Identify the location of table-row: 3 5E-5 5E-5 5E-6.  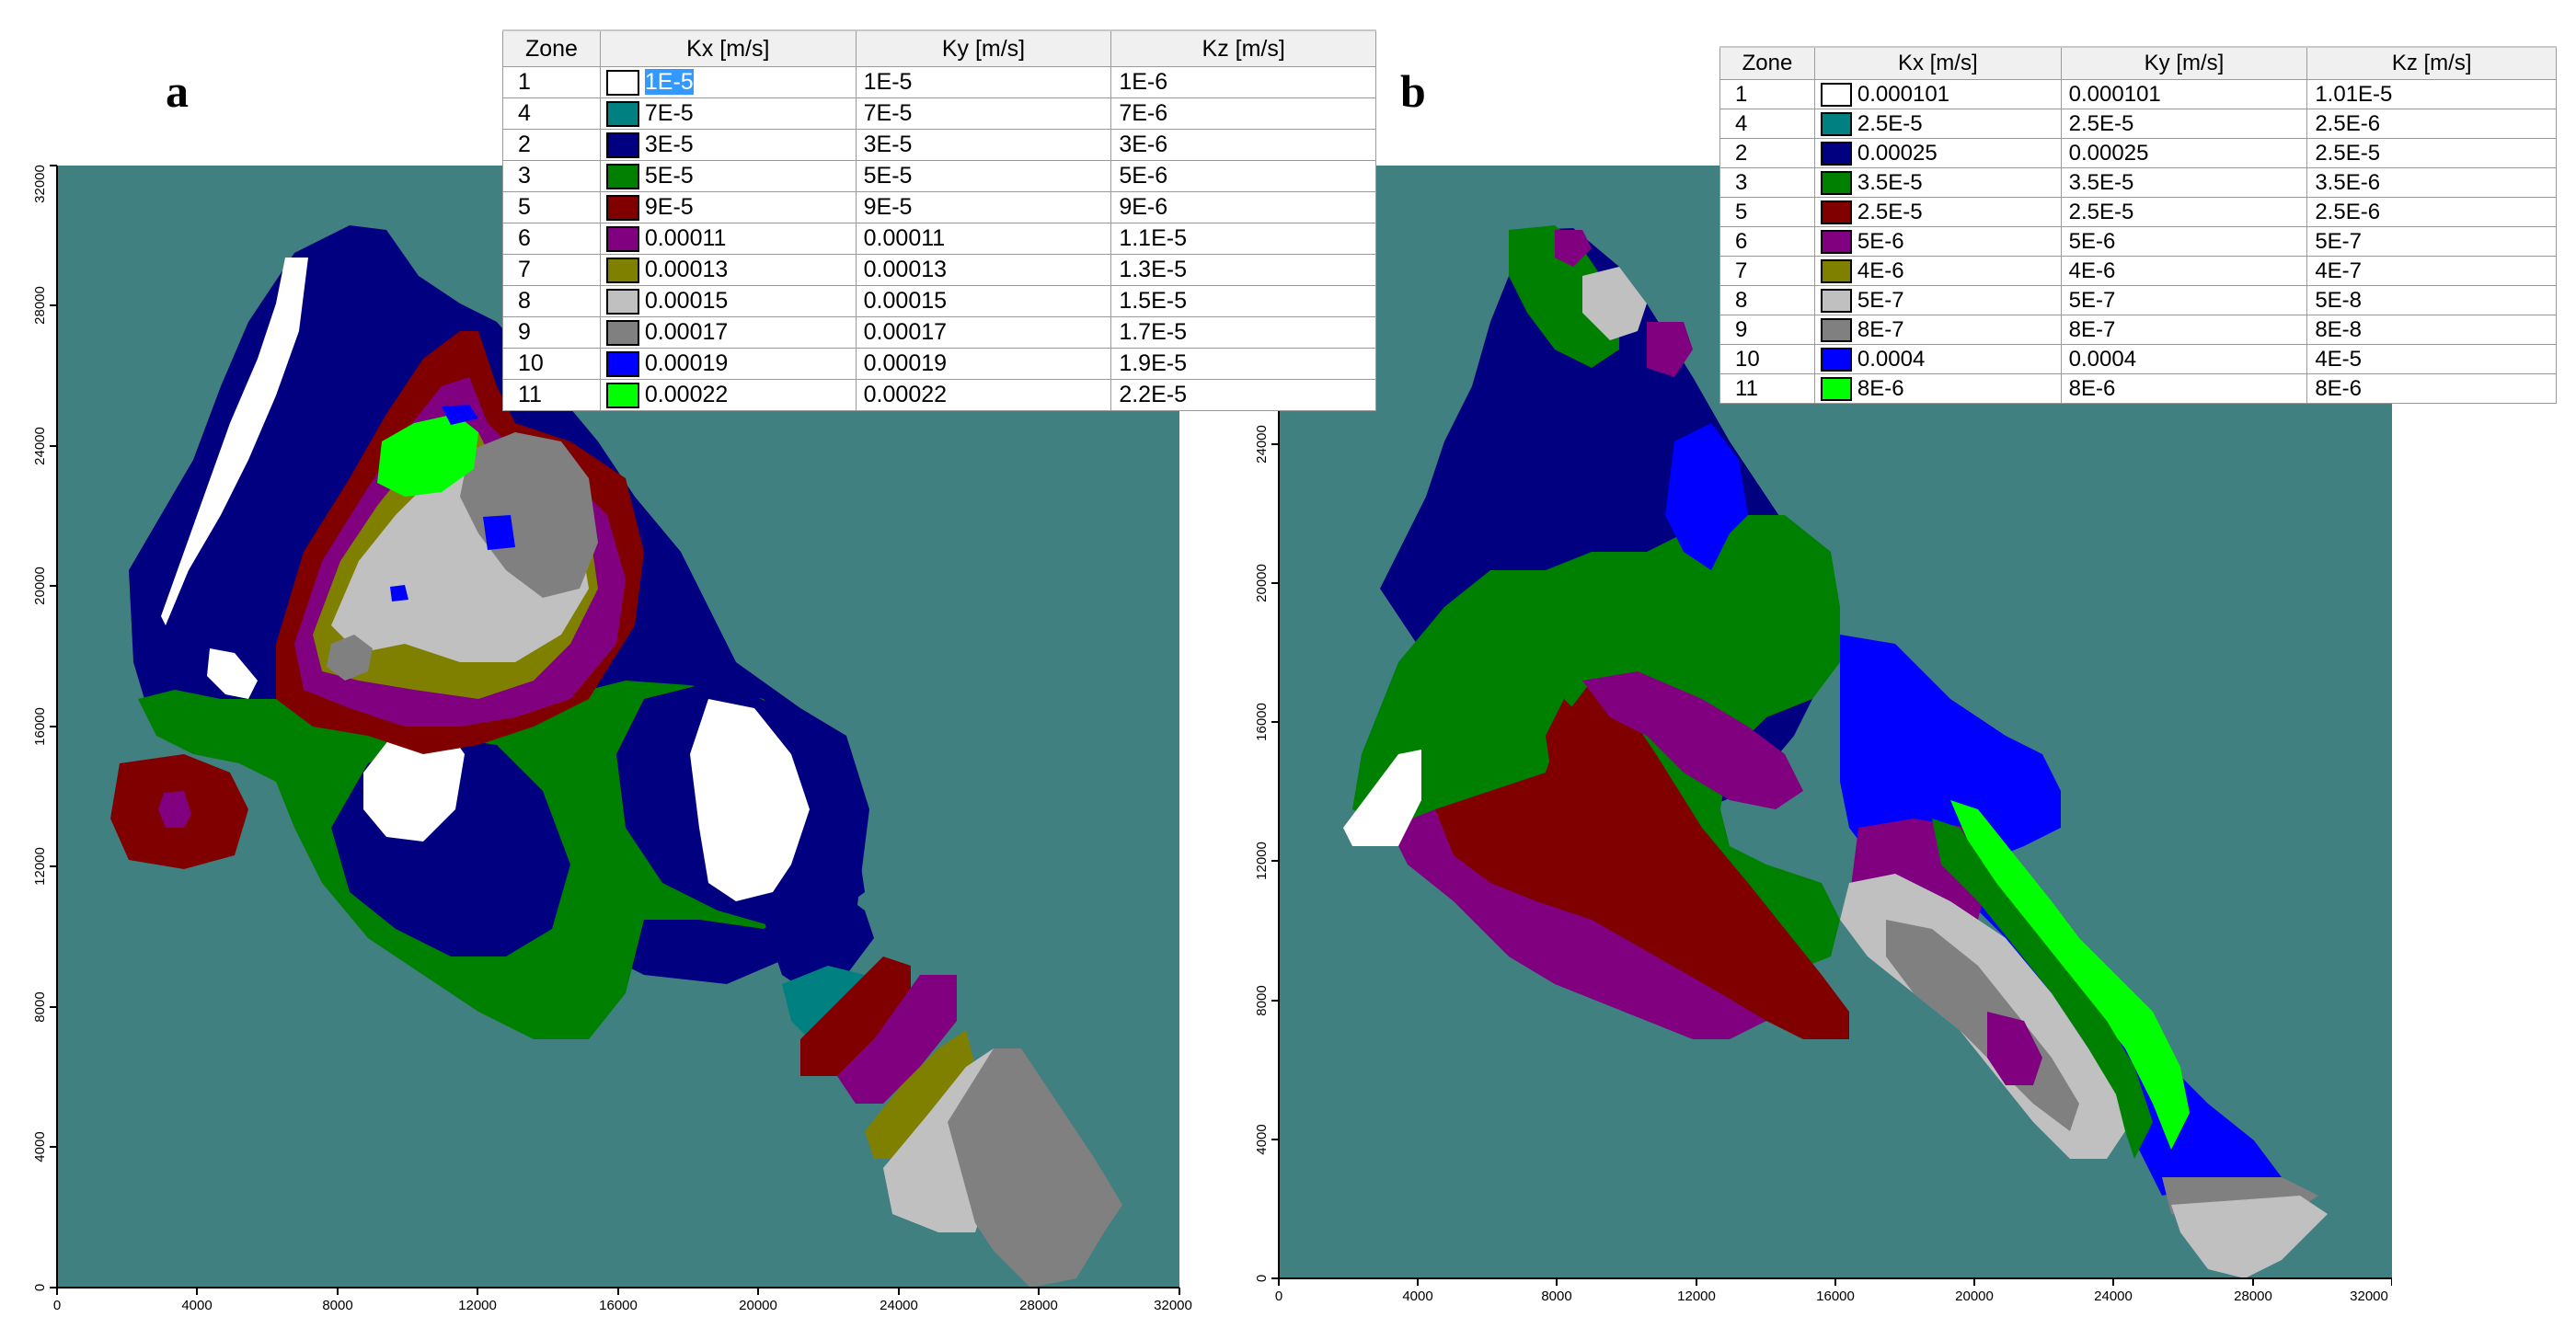
(939, 176).